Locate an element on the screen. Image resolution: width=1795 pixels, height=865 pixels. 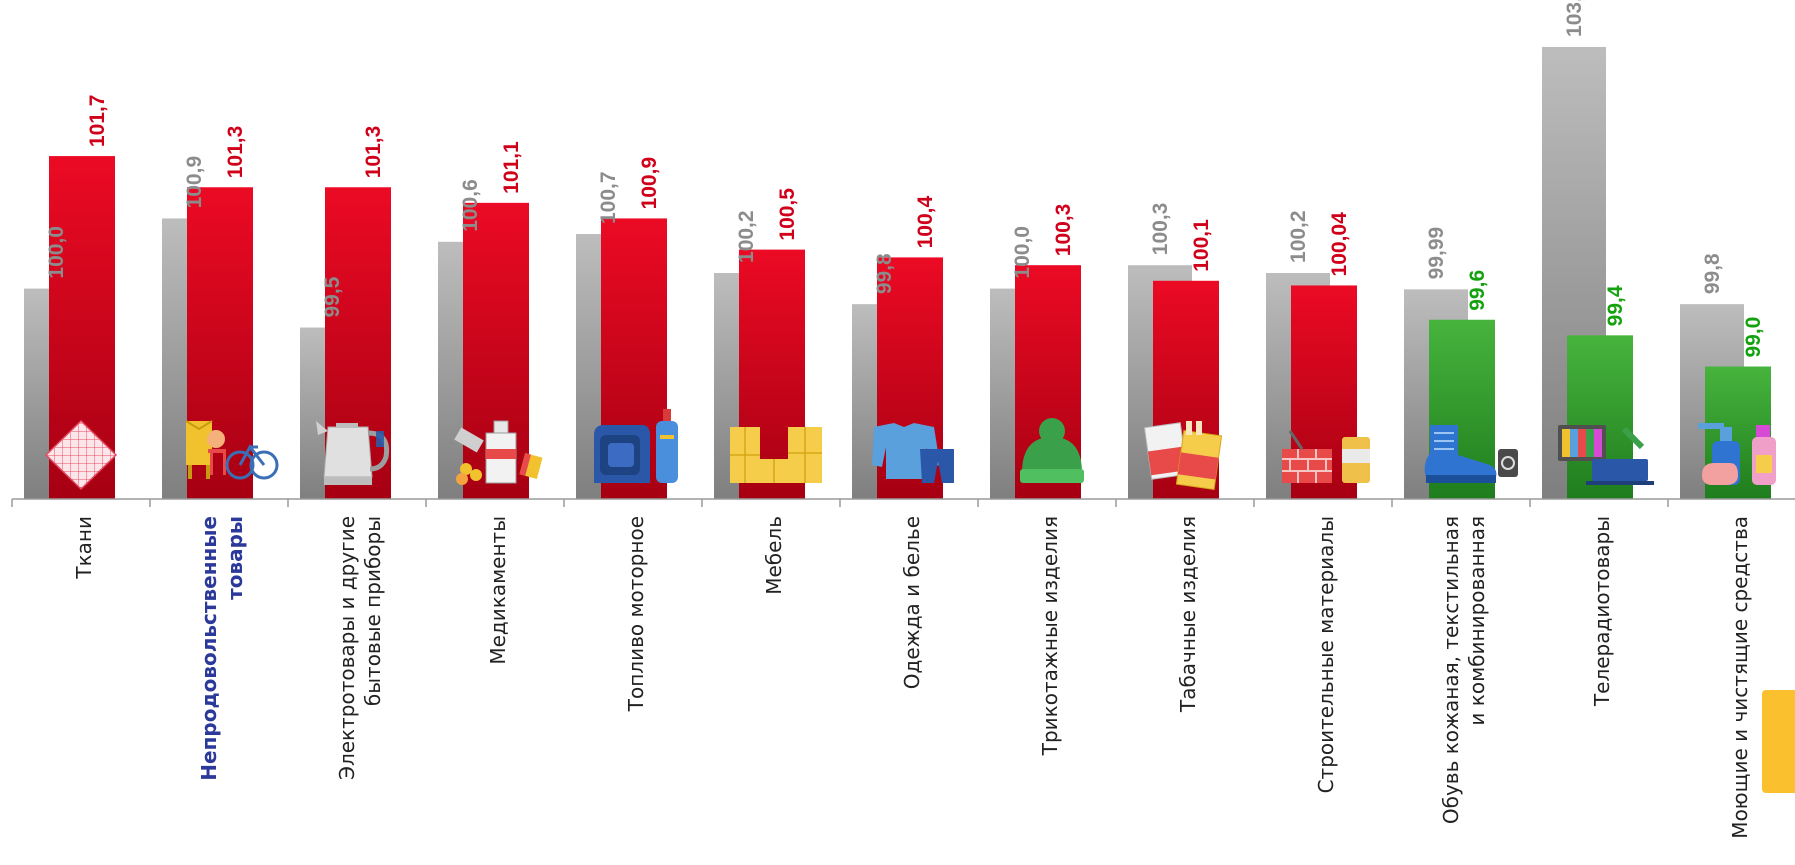
cigarettes-icon is located at coordinates (1183, 455).